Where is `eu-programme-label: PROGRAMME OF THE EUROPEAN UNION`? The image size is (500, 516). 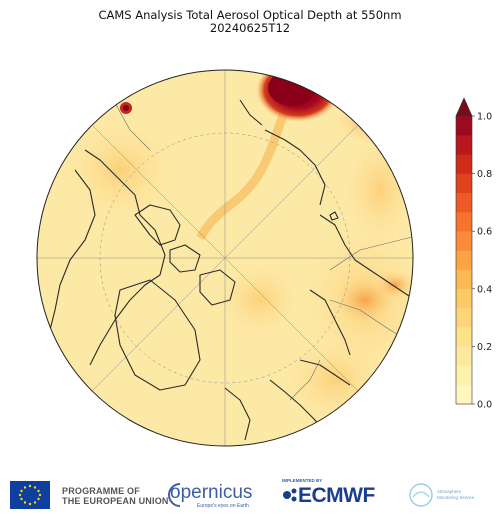
eu-programme-label: PROGRAMME OF THE EUROPEAN UNION is located at coordinates (115, 496).